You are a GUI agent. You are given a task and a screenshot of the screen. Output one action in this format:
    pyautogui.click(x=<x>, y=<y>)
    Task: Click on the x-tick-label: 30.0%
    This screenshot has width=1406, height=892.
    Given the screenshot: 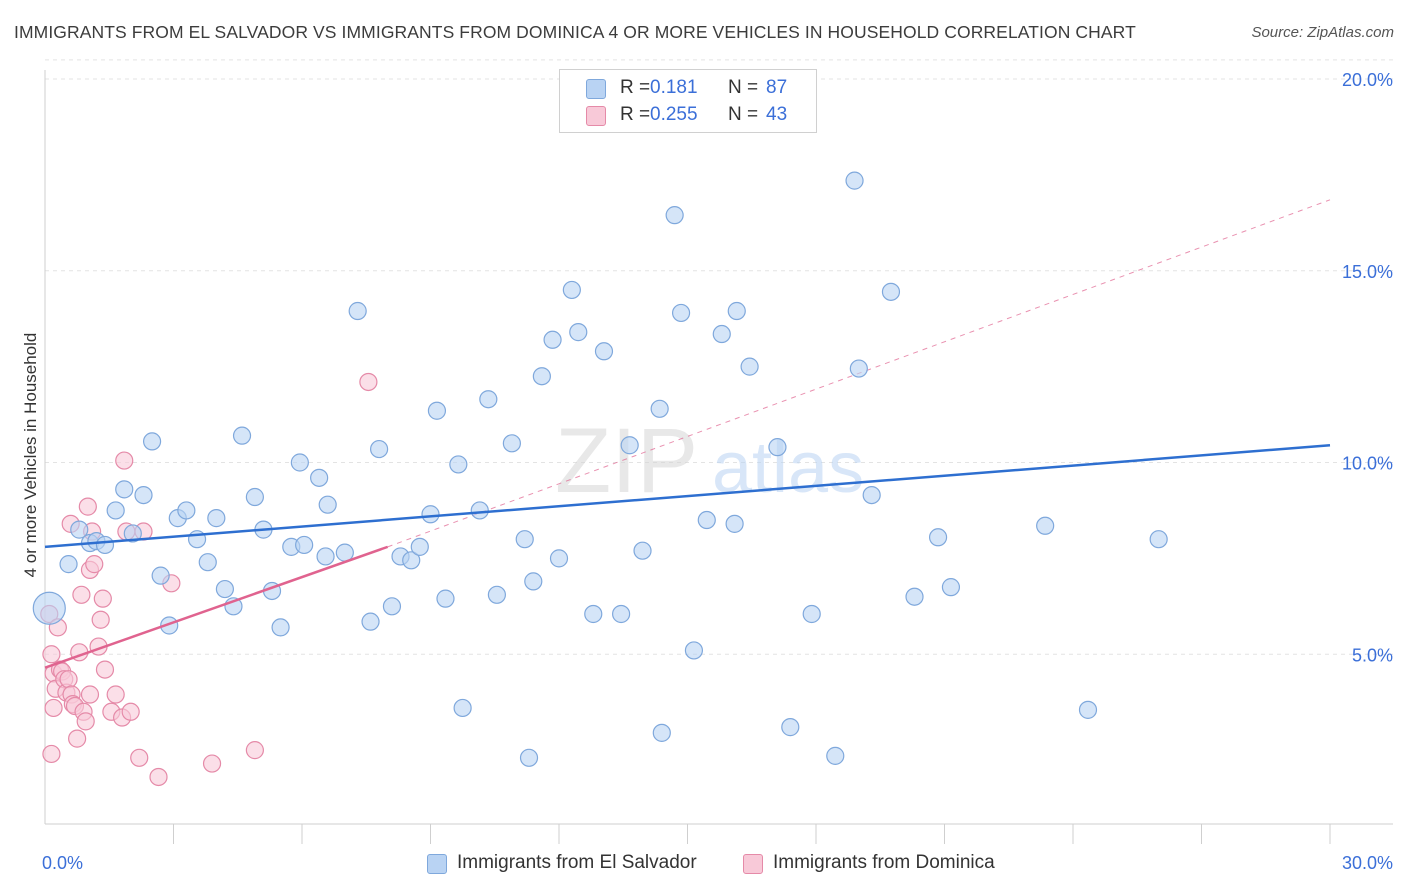 What is the action you would take?
    pyautogui.click(x=1367, y=863)
    